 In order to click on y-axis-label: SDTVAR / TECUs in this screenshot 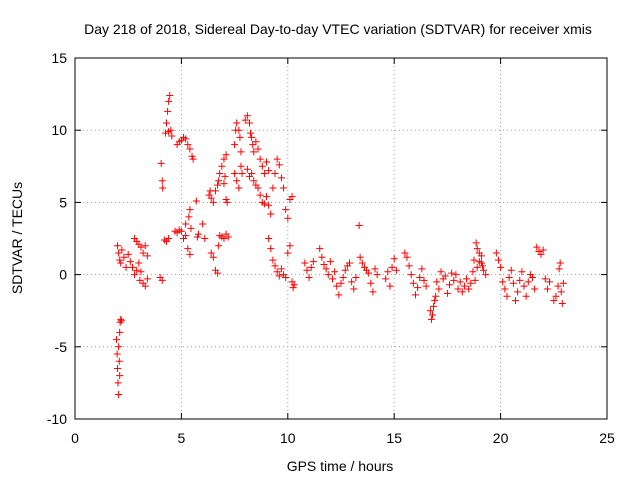, I will do `click(17, 238)`.